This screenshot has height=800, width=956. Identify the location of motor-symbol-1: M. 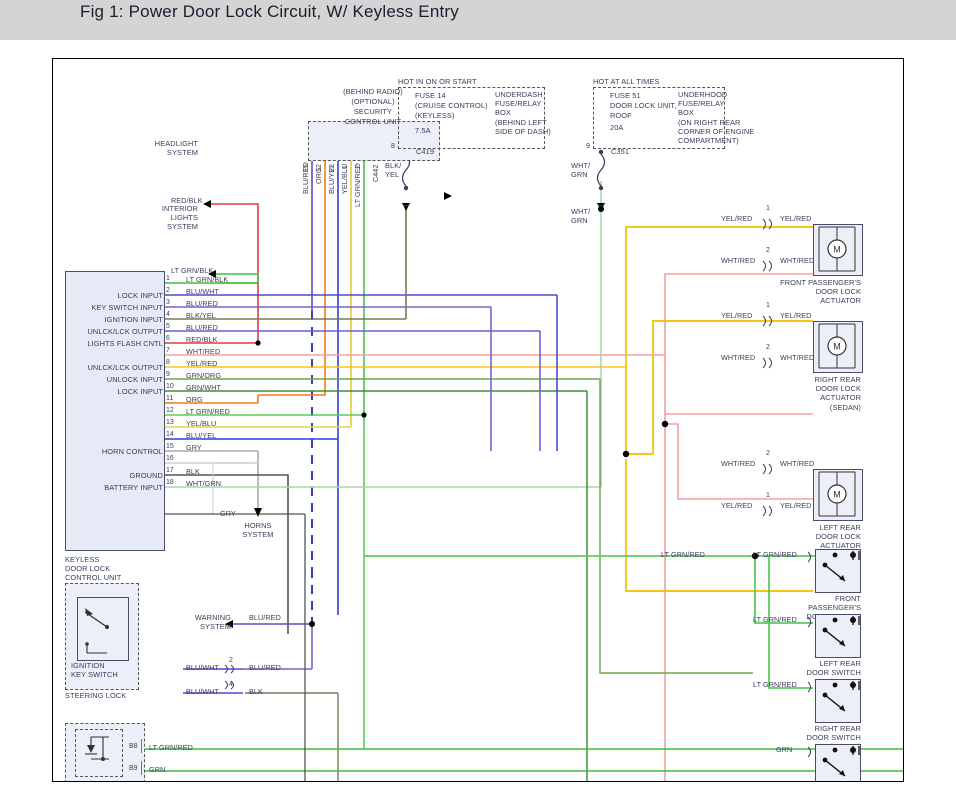
(837, 346).